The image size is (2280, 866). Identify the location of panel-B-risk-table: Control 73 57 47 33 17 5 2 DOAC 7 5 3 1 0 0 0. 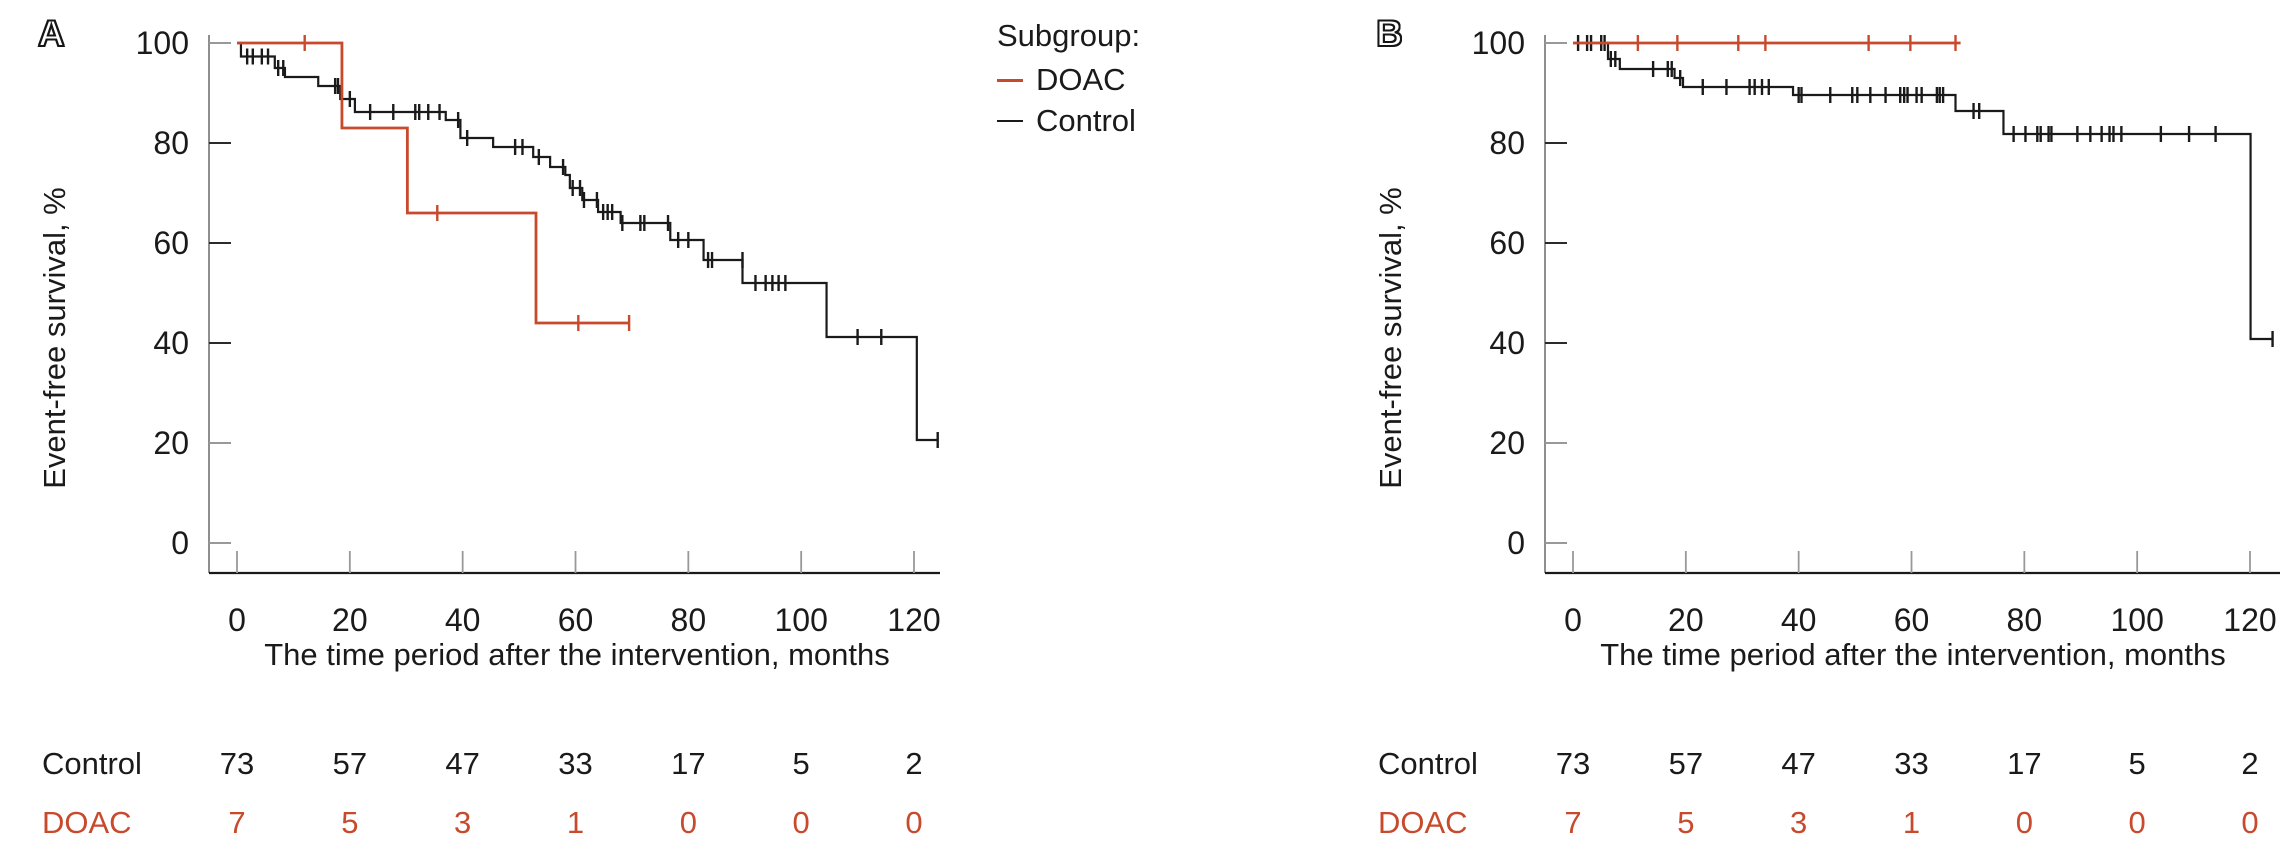
(1818, 793).